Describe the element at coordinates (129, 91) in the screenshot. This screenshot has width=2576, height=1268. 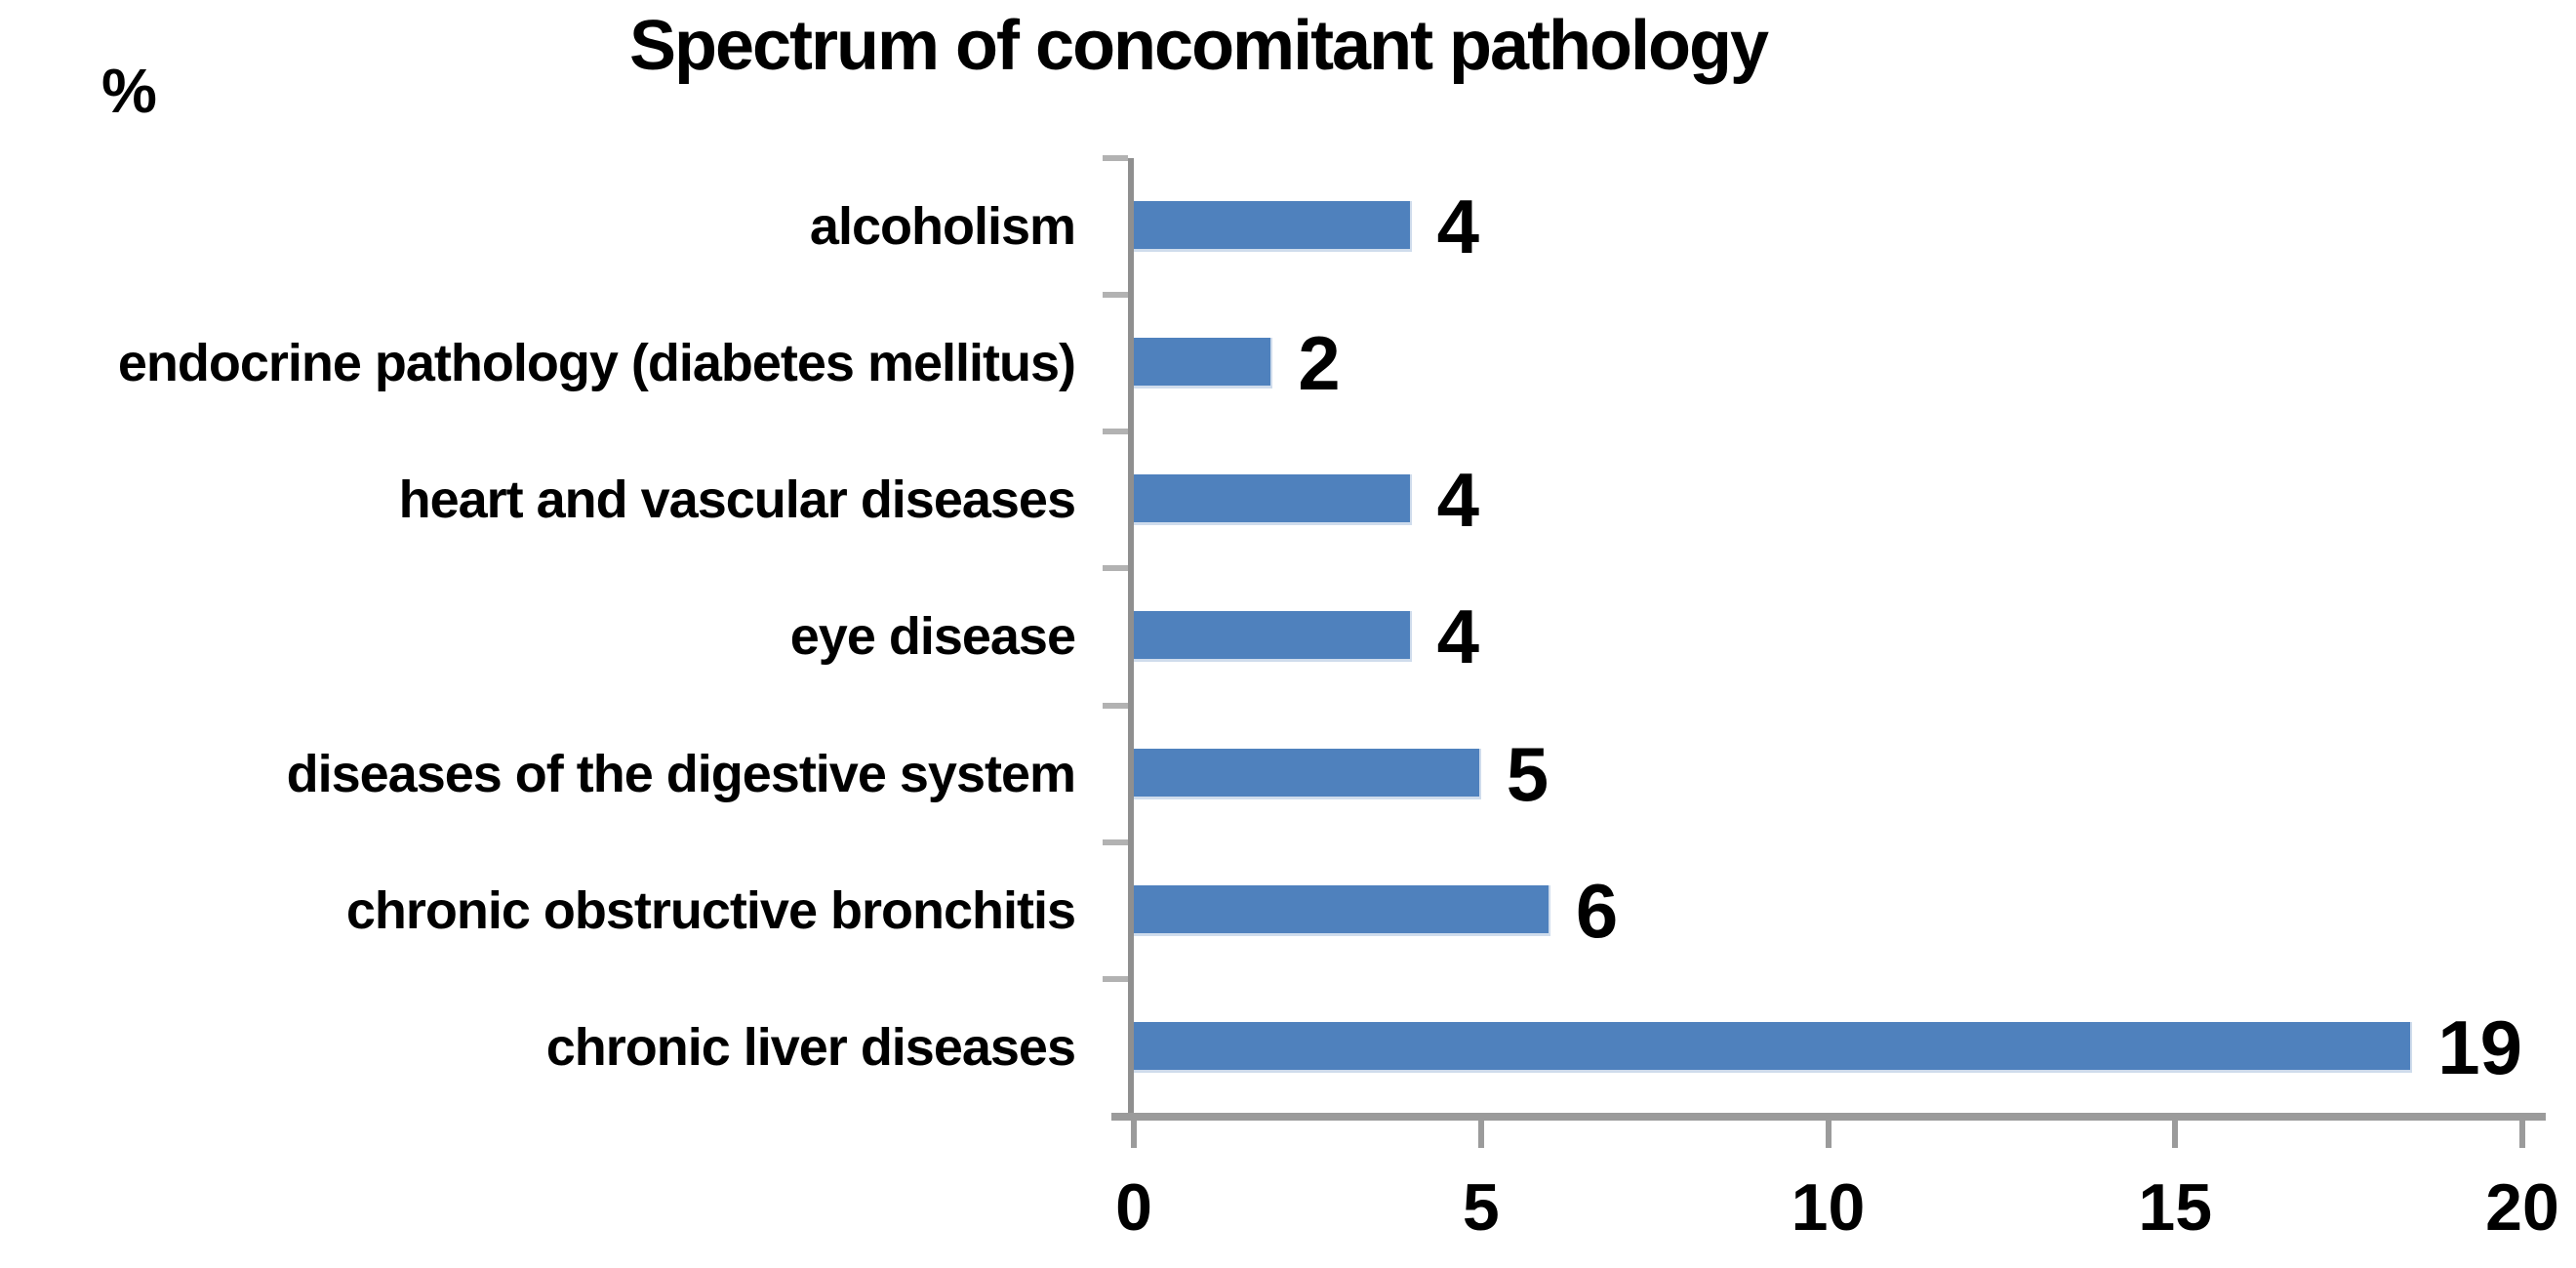
I see `y-axis-unit-label: %` at that location.